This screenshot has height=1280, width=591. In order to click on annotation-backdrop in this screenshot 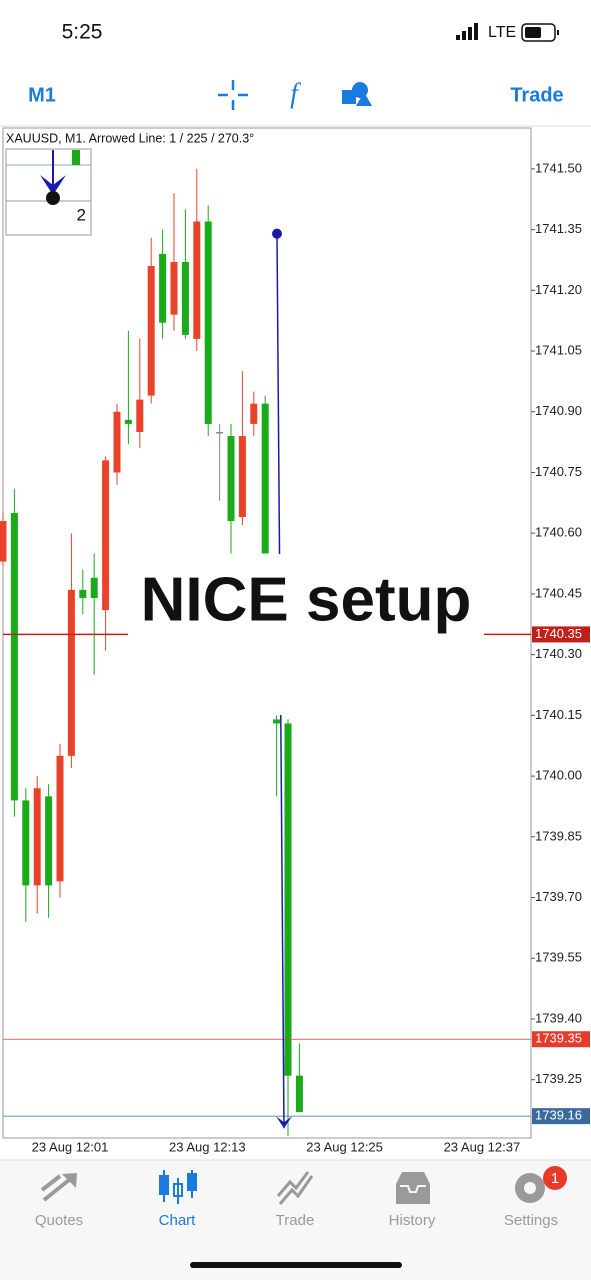, I will do `click(306, 634)`.